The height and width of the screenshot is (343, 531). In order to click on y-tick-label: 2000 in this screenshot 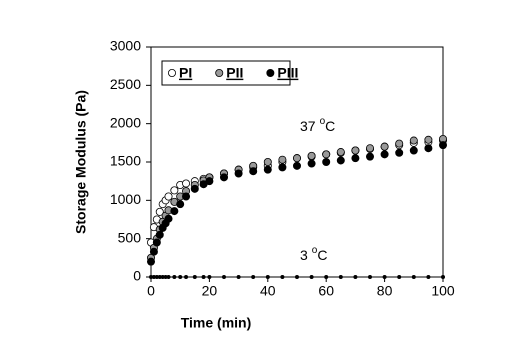, I will do `click(125, 122)`.